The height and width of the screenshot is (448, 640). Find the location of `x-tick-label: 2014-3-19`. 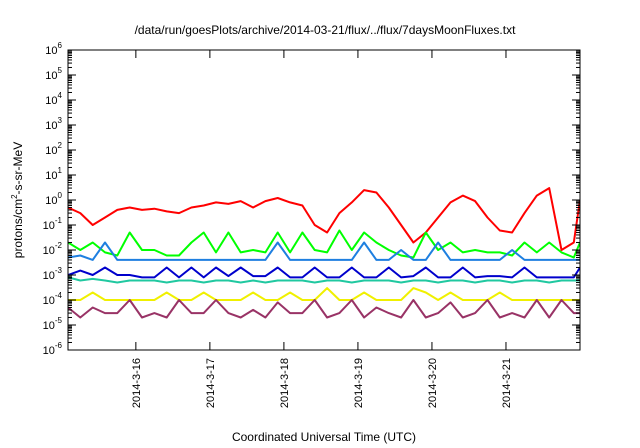

x-tick-label: 2014-3-19 is located at coordinates (359, 383).